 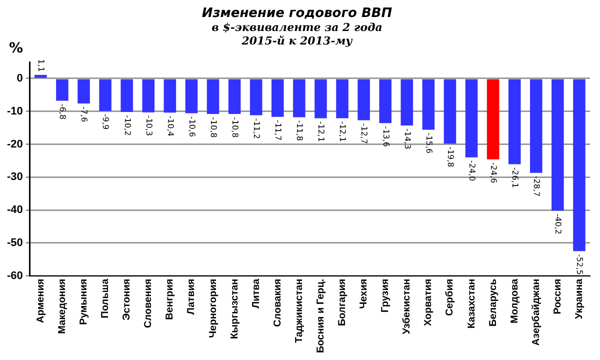 What do you see at coordinates (514, 301) in the screenshot?
I see `x-tick-label: Молдова` at bounding box center [514, 301].